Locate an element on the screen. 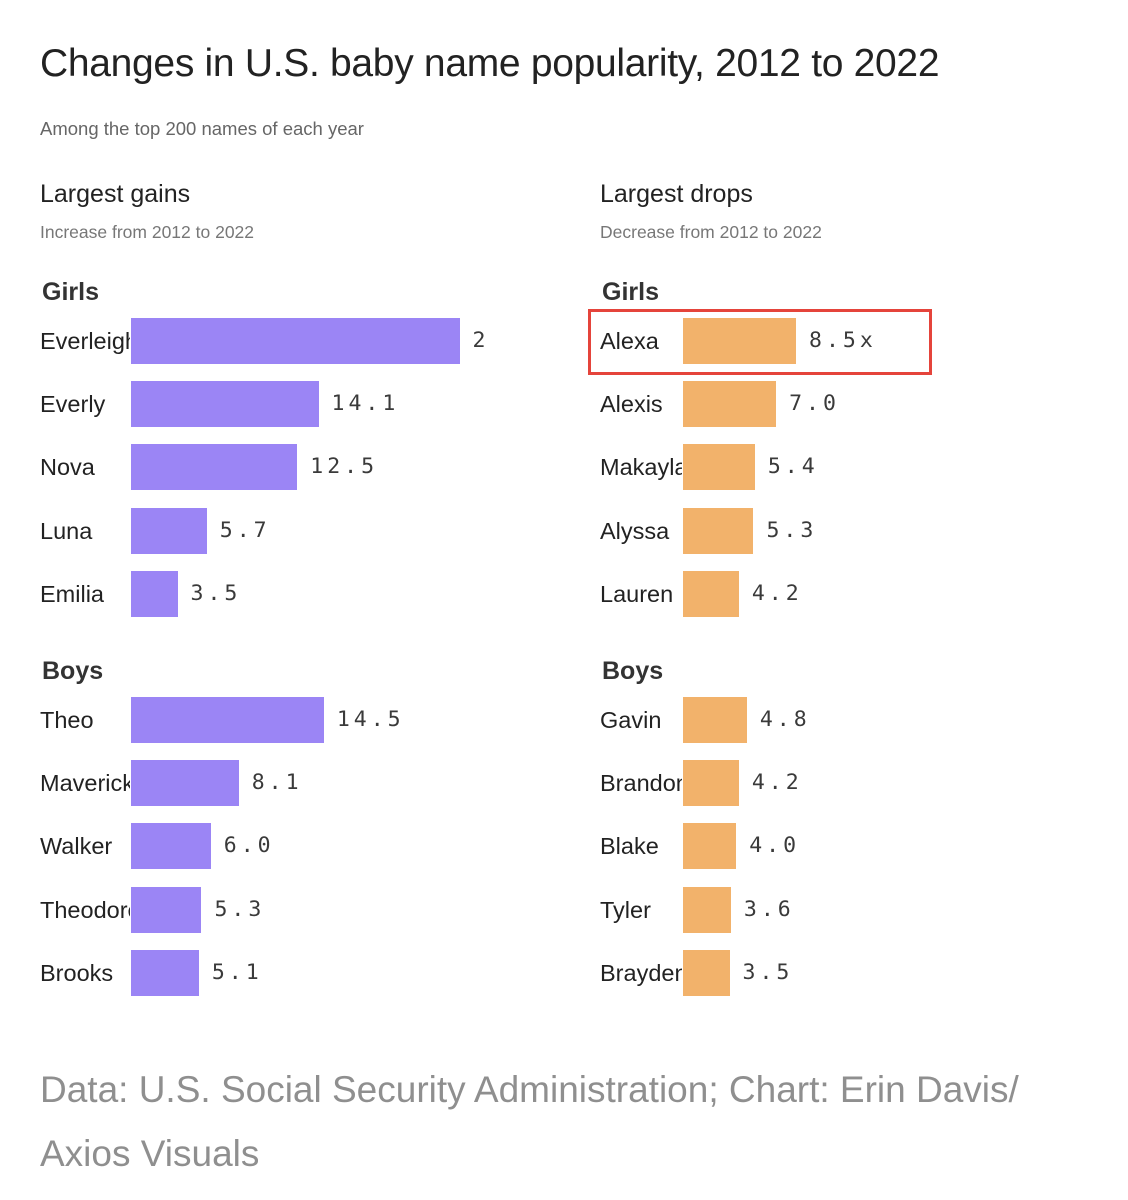 The image size is (1128, 1200). bar-row: Emilia 3.5 is located at coordinates (265, 593).